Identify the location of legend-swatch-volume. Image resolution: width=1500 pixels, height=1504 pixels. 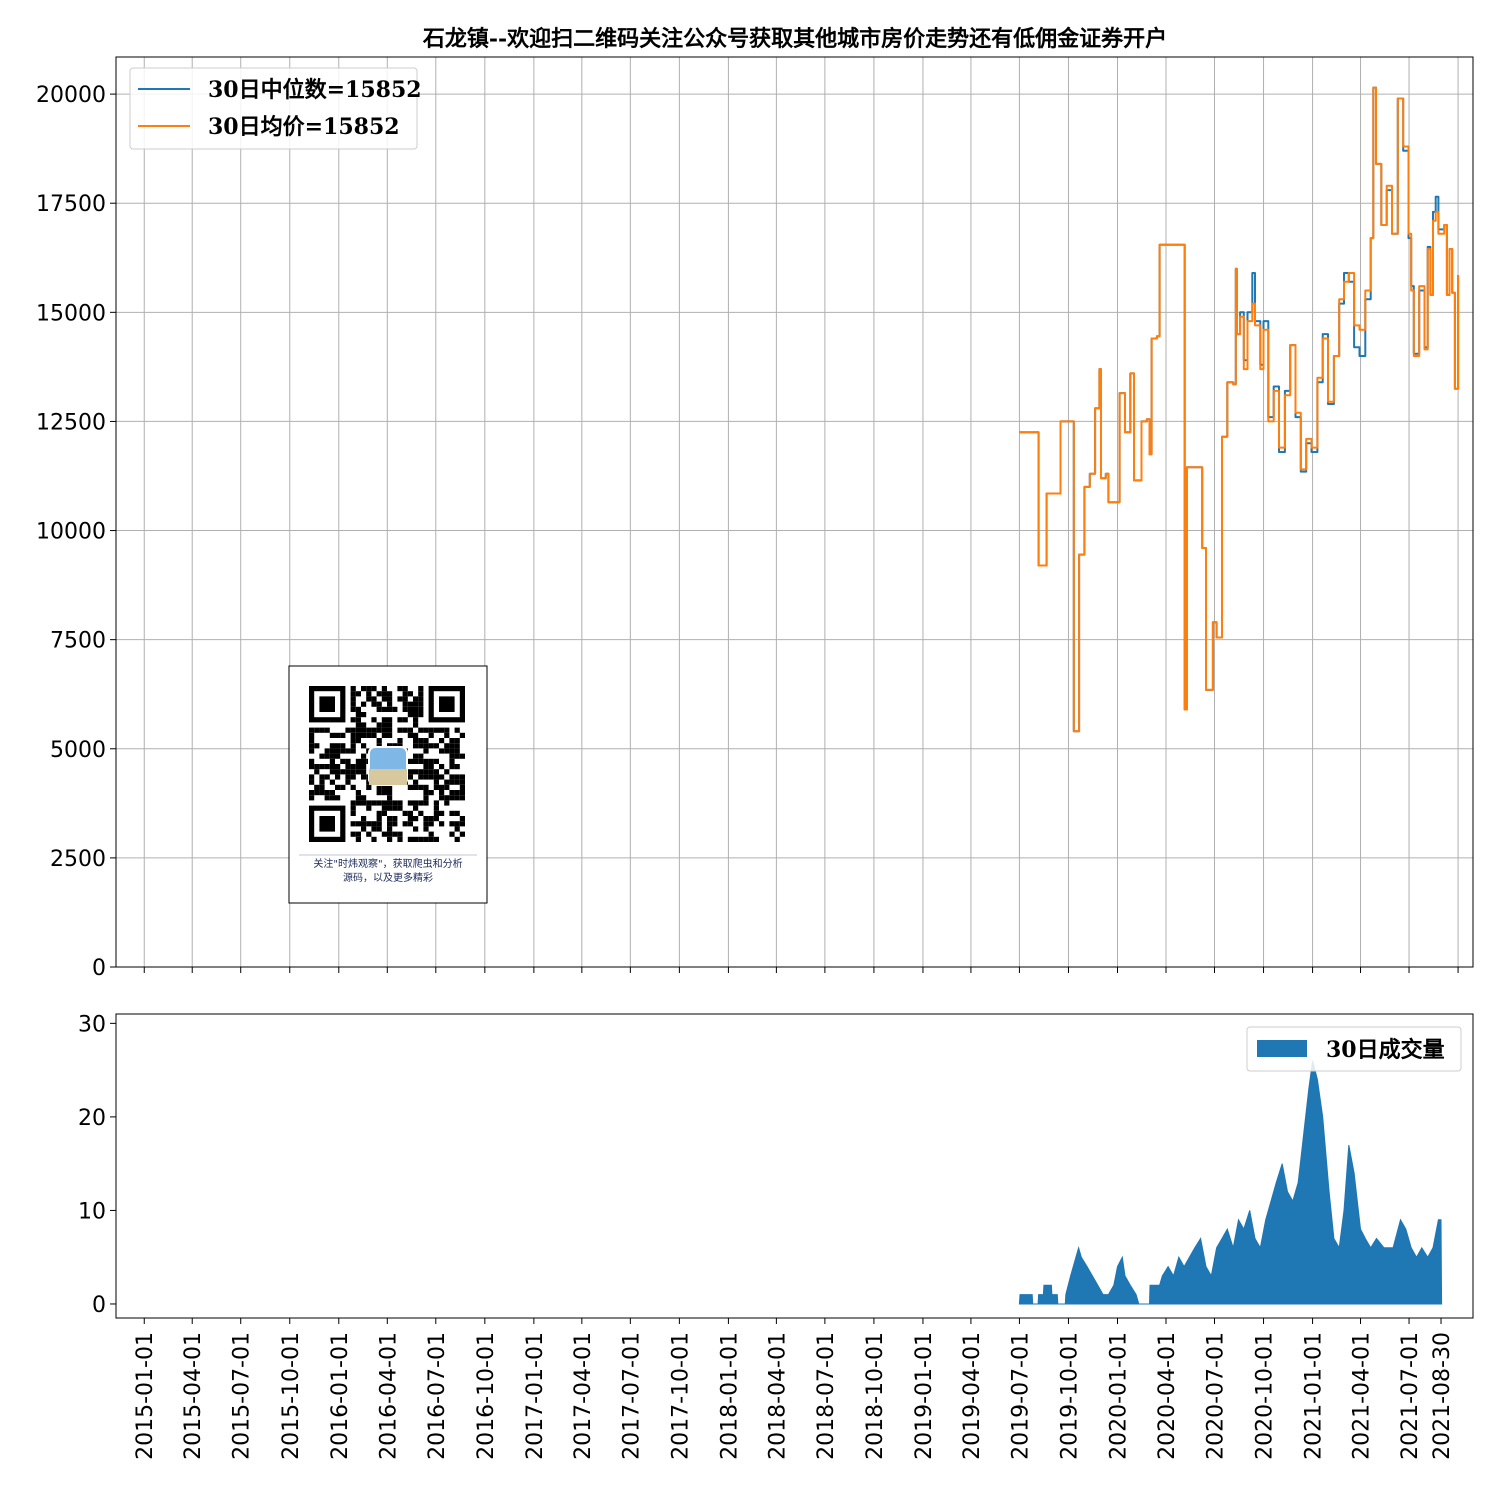
(1282, 1048).